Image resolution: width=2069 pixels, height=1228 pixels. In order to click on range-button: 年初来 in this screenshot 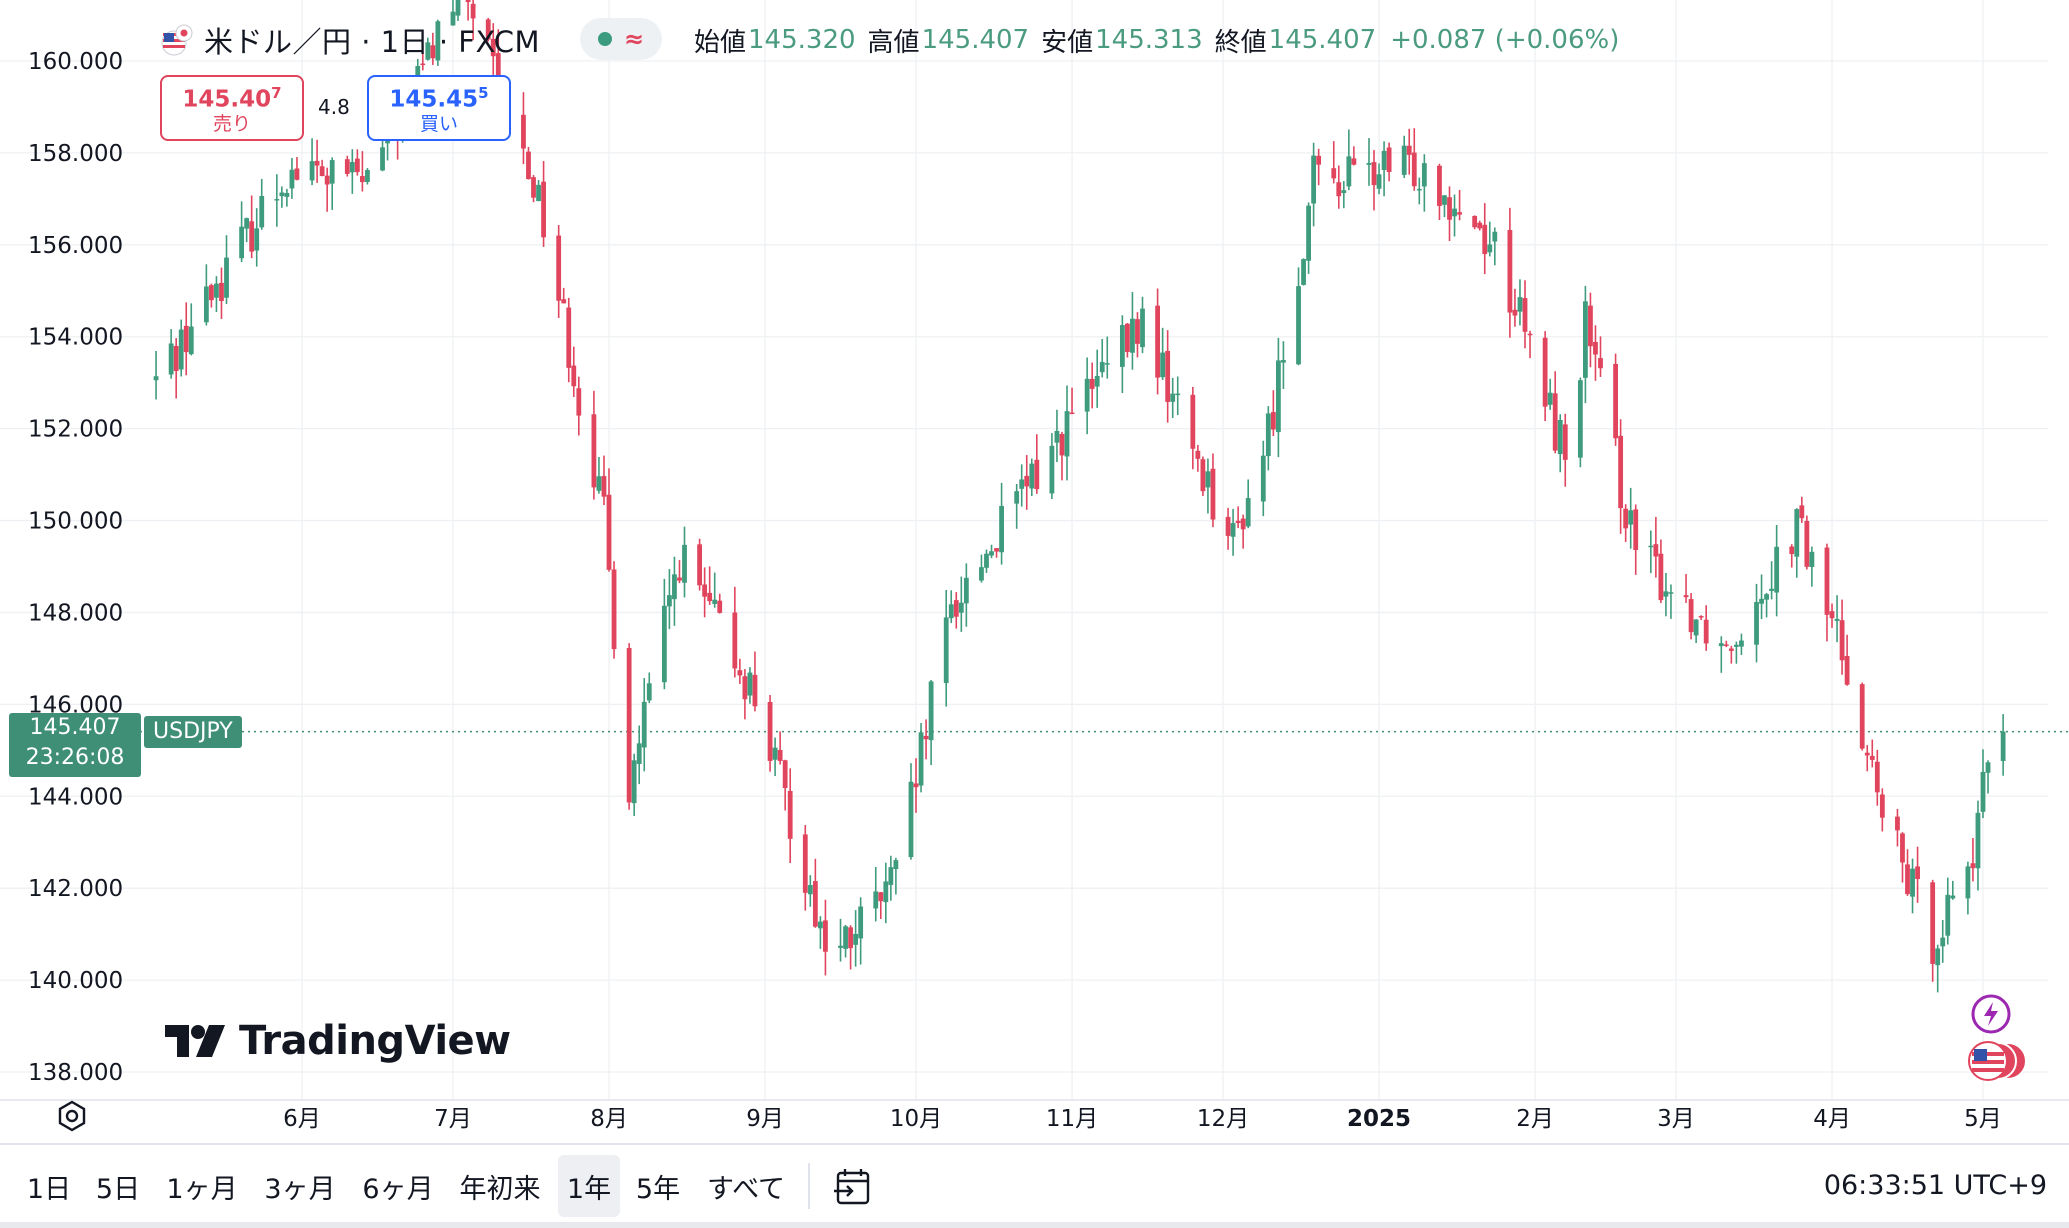, I will do `click(500, 1189)`.